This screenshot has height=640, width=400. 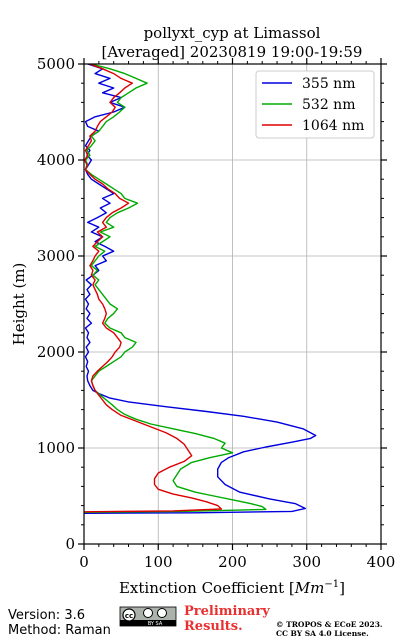 I want to click on chart-title-line1: pollyxt_cyp at Limassol, so click(x=232, y=33).